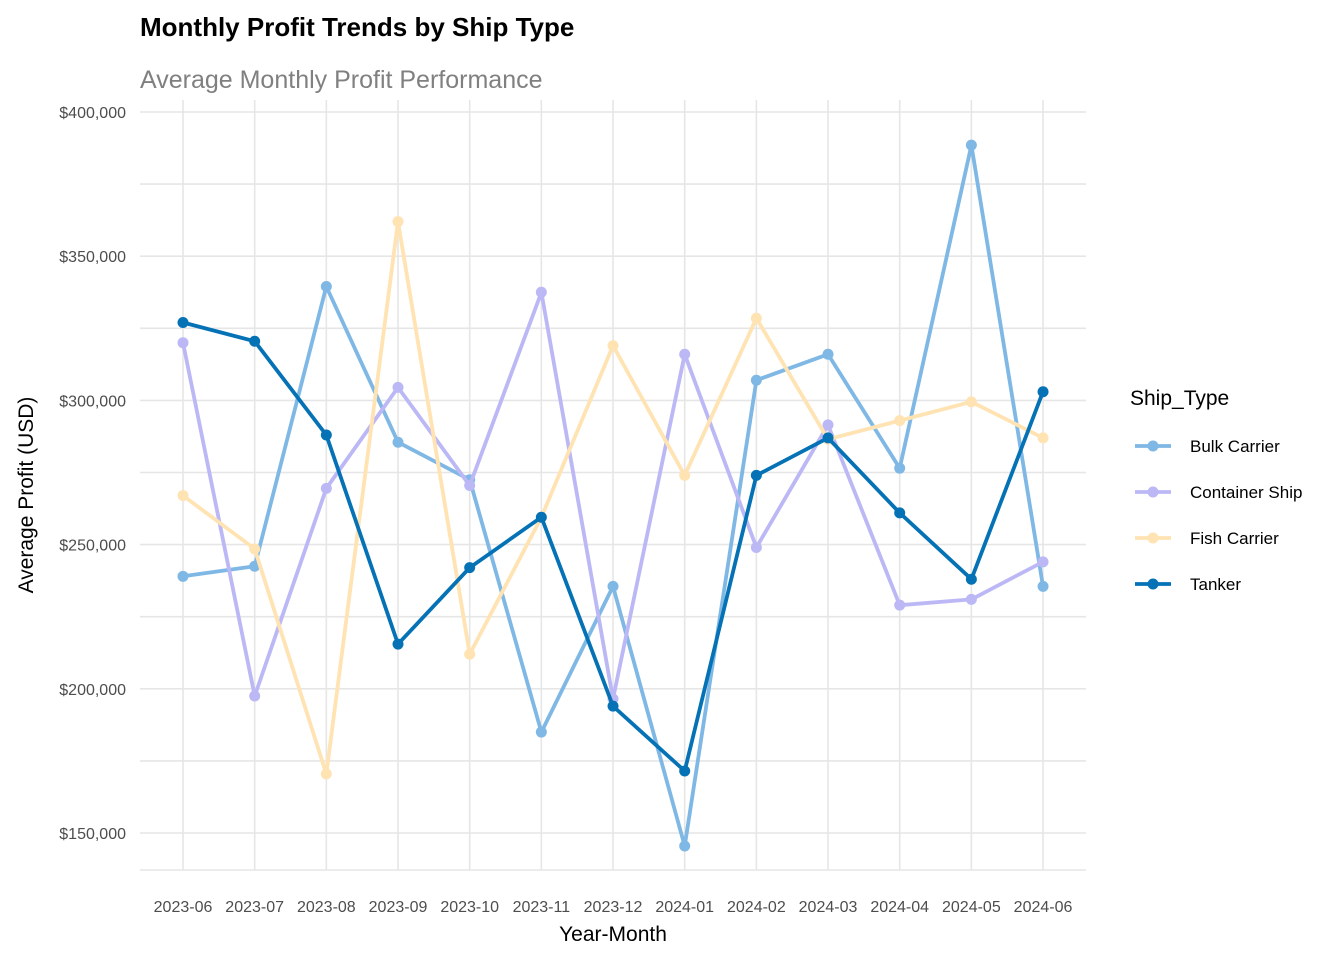  Describe the element at coordinates (92, 257) in the screenshot. I see `y-tick-label: $350,000` at that location.